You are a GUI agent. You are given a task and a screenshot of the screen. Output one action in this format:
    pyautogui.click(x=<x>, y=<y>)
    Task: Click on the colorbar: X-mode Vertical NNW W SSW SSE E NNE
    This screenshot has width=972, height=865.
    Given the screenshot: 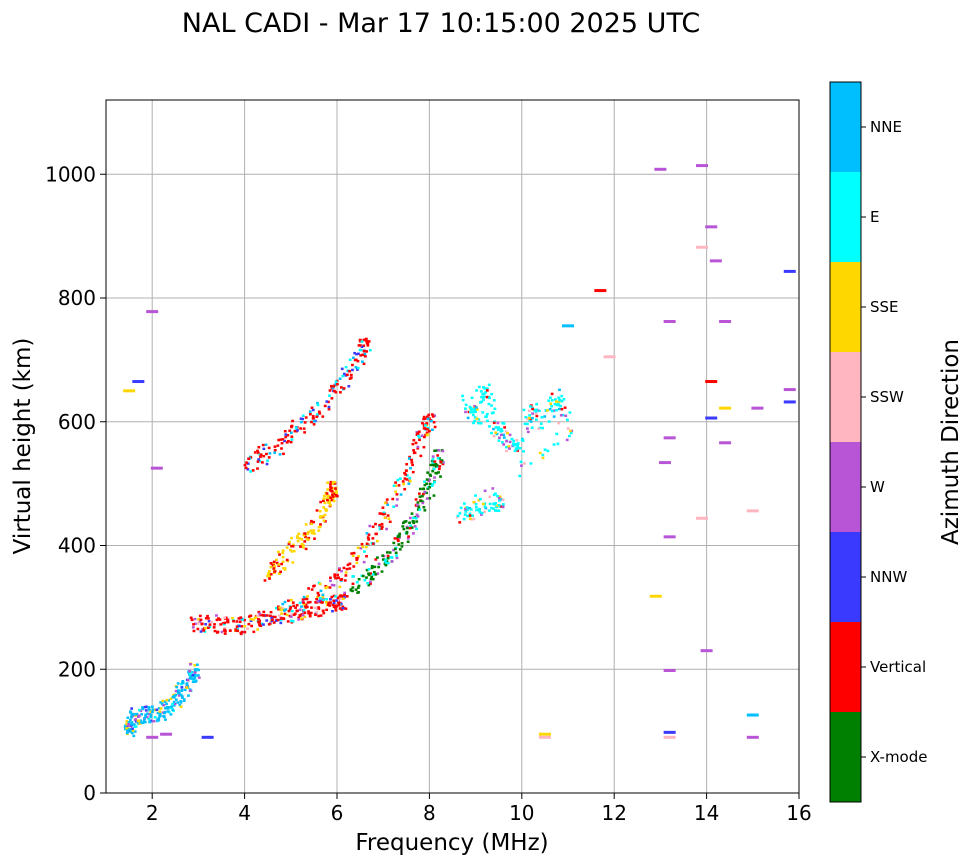 What is the action you would take?
    pyautogui.click(x=878, y=442)
    